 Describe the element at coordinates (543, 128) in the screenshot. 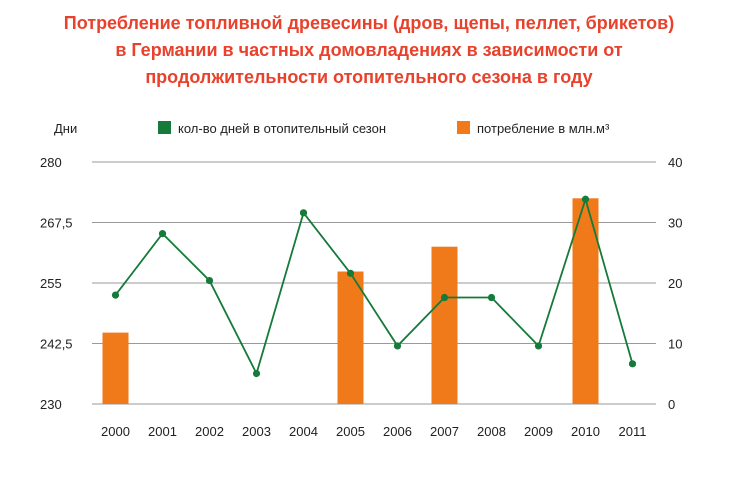

I see `legend-label-consumption: потребление в млн.м³` at that location.